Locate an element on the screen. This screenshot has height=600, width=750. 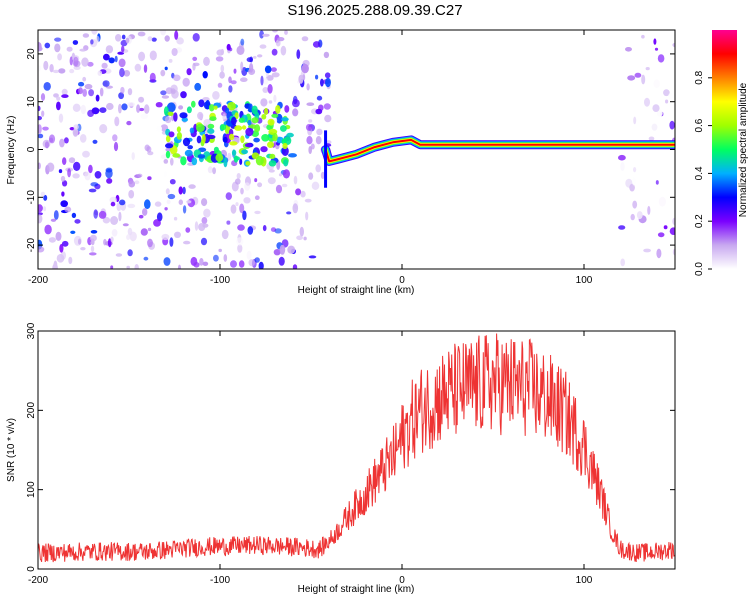
snr-y-label: SNR (10 * v/v) is located at coordinates (11, 450).